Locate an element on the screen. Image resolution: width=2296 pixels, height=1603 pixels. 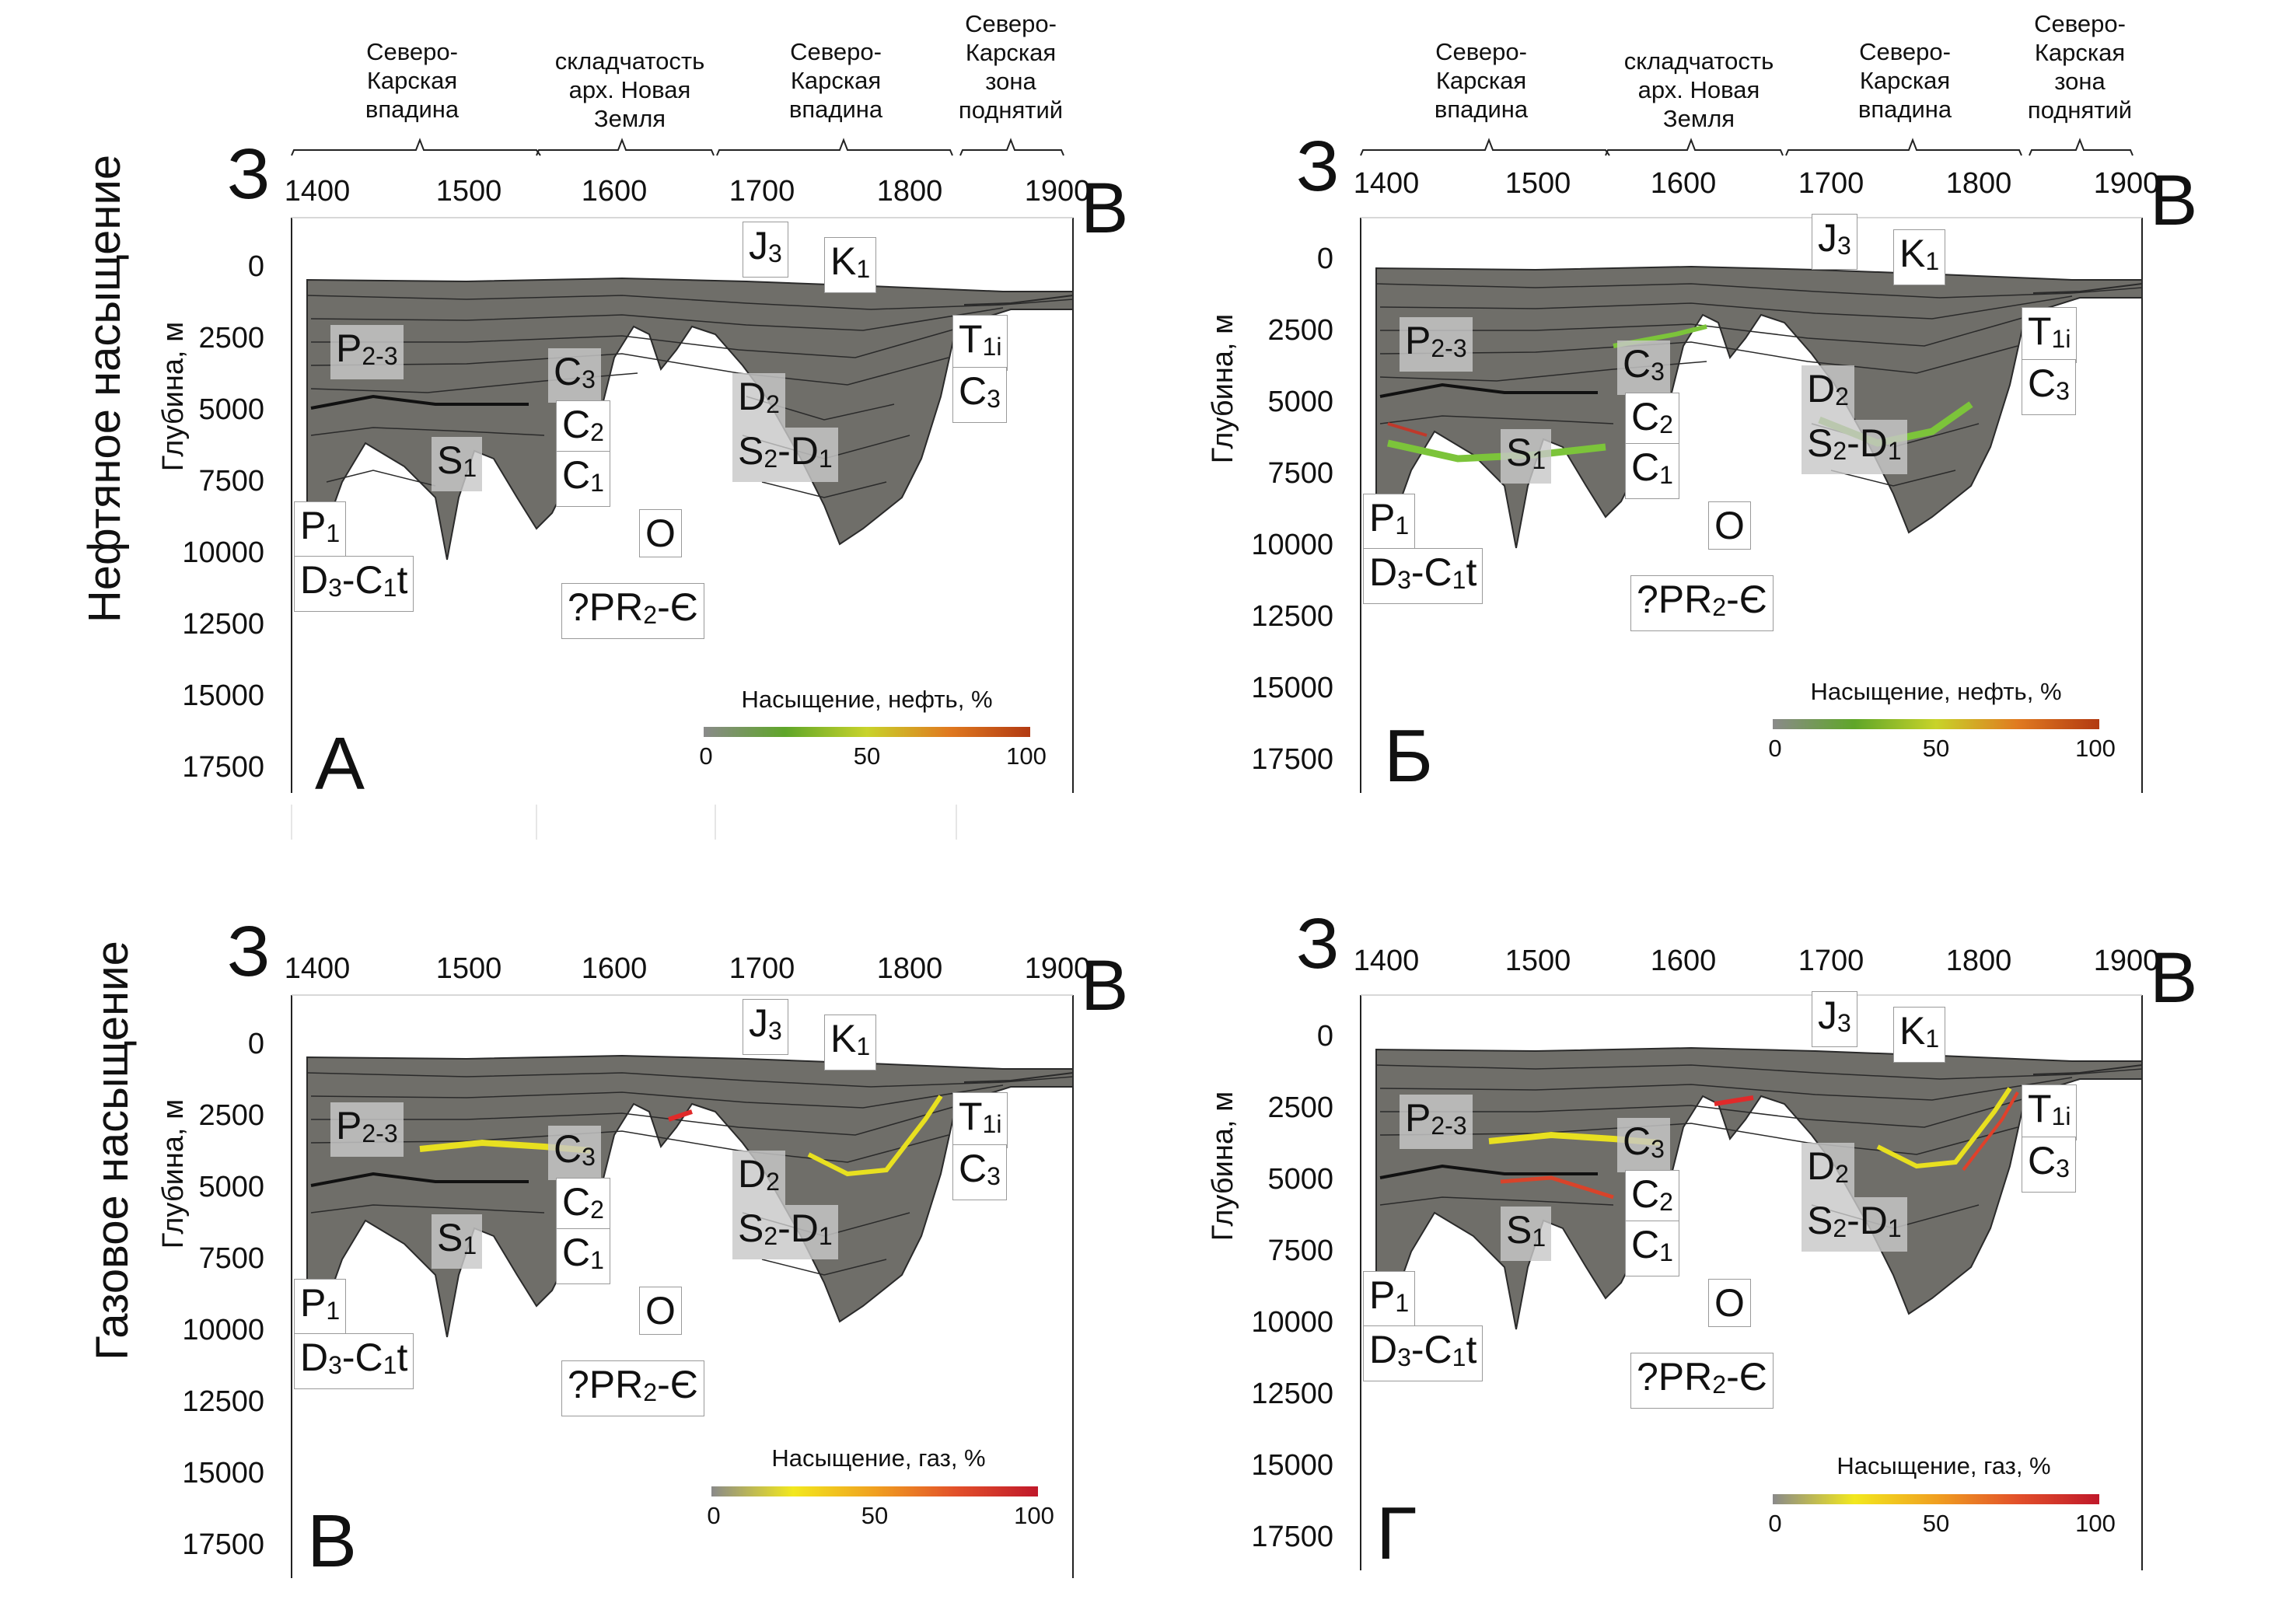
strata-label-p23: P2-3 is located at coordinates (367, 352).